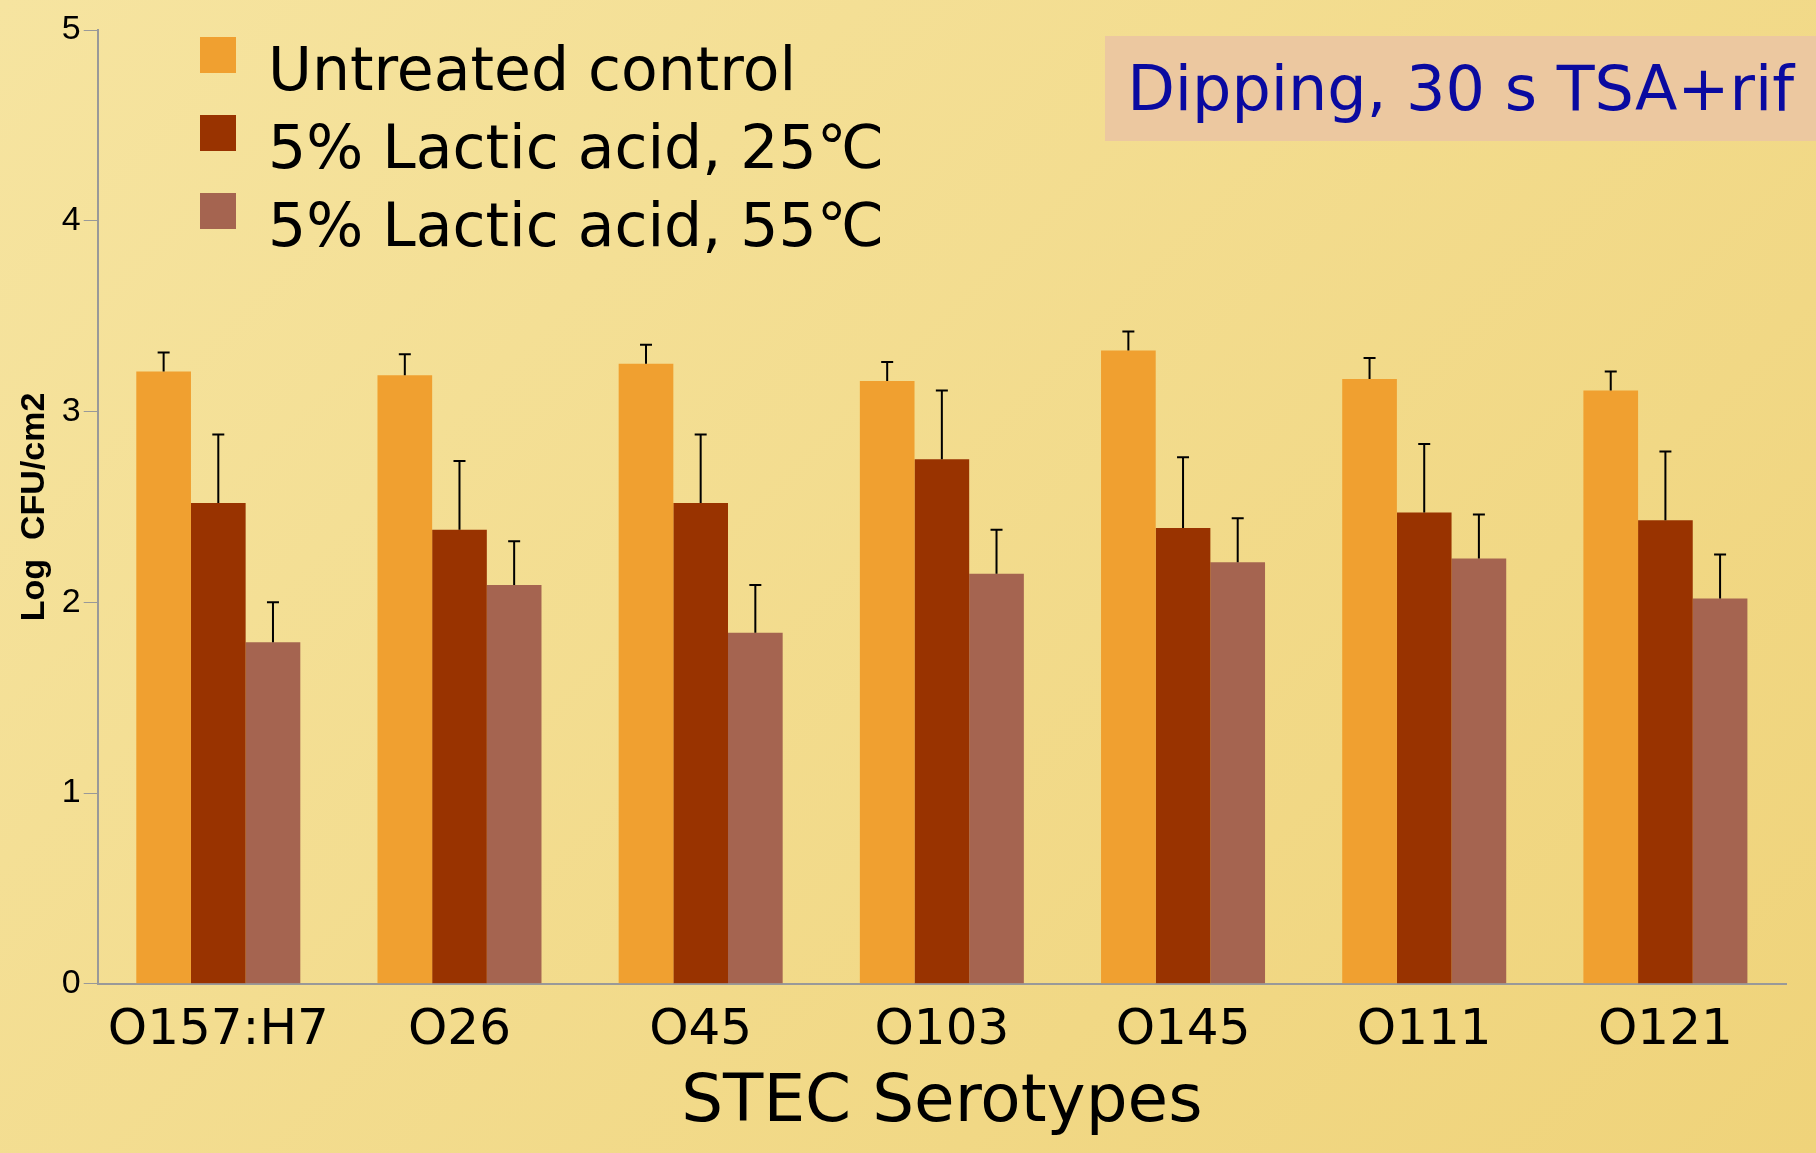 The height and width of the screenshot is (1153, 1816). Describe the element at coordinates (532, 69) in the screenshot. I see `legend-label: Untreated control` at that location.